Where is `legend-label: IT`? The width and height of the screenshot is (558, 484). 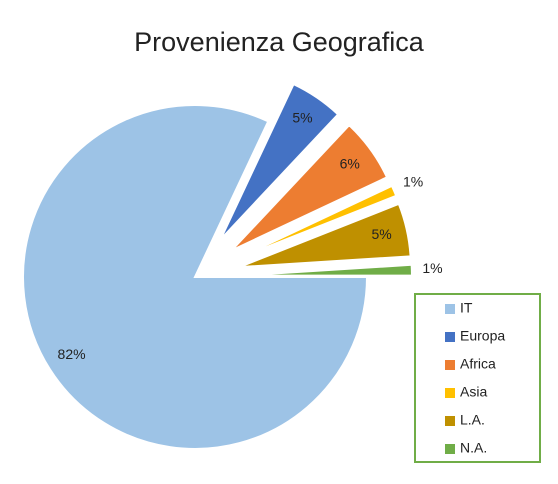
legend-label: IT is located at coordinates (466, 308).